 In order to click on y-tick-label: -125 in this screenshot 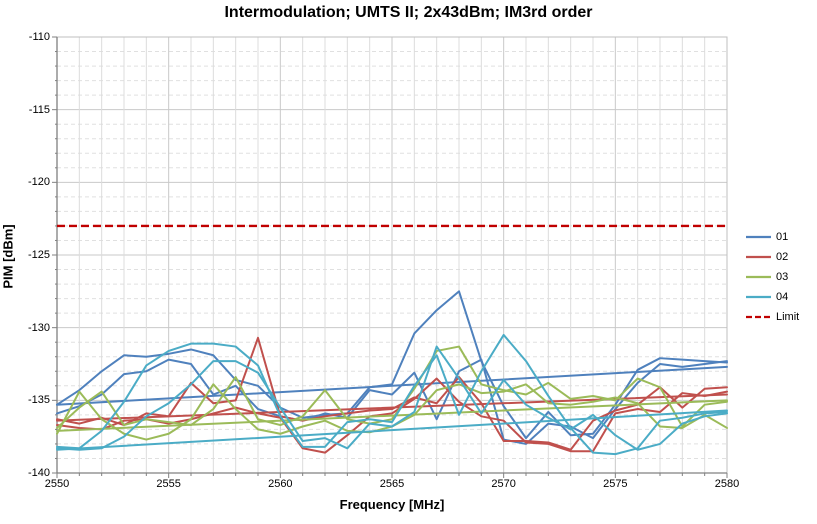, I will do `click(38, 255)`.